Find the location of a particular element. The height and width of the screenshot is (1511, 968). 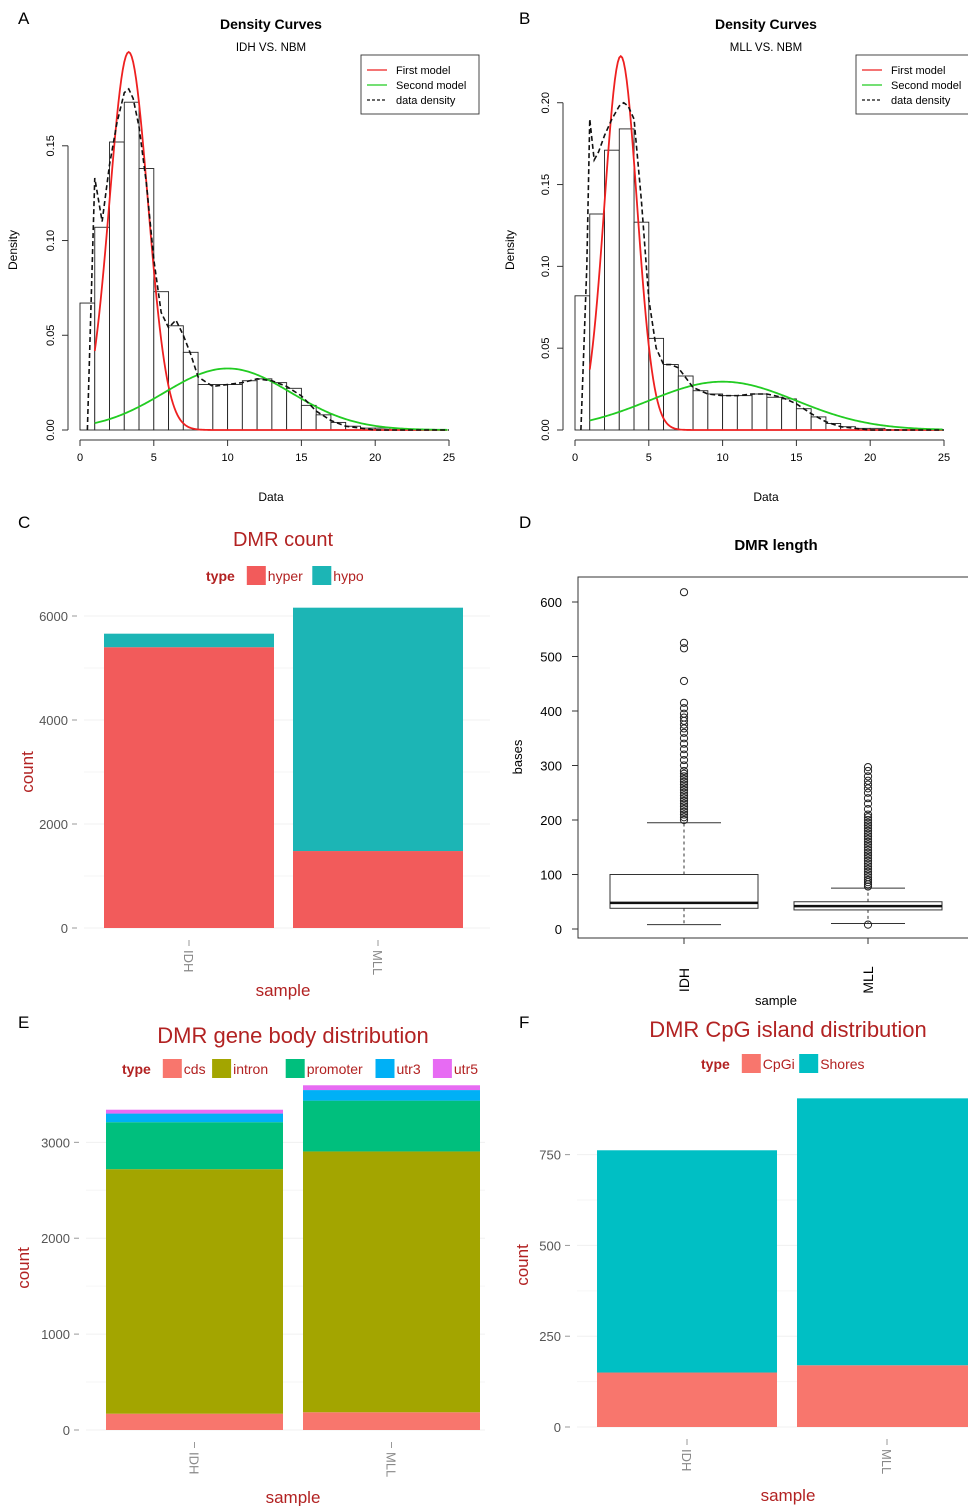

panel-label-c: C is located at coordinates (24, 522).